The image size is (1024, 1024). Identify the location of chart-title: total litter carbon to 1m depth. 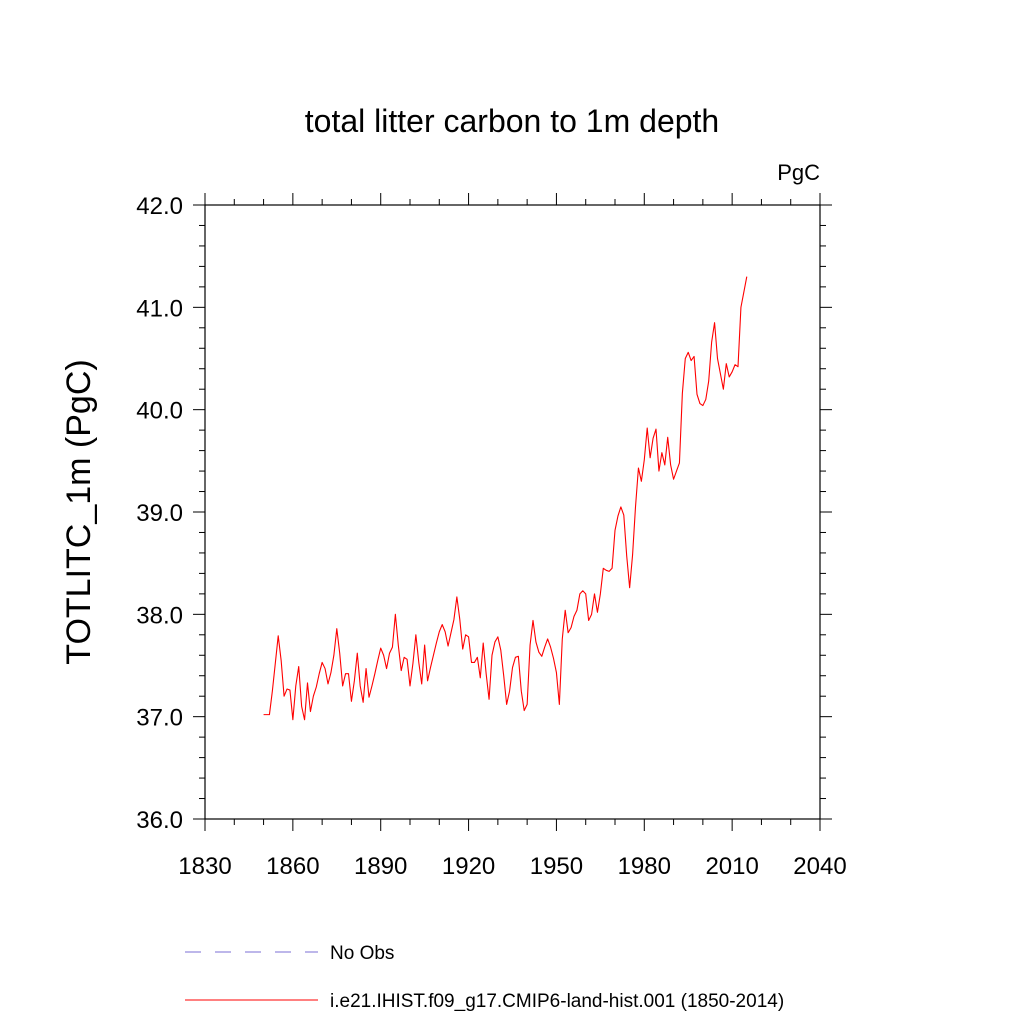
(512, 121).